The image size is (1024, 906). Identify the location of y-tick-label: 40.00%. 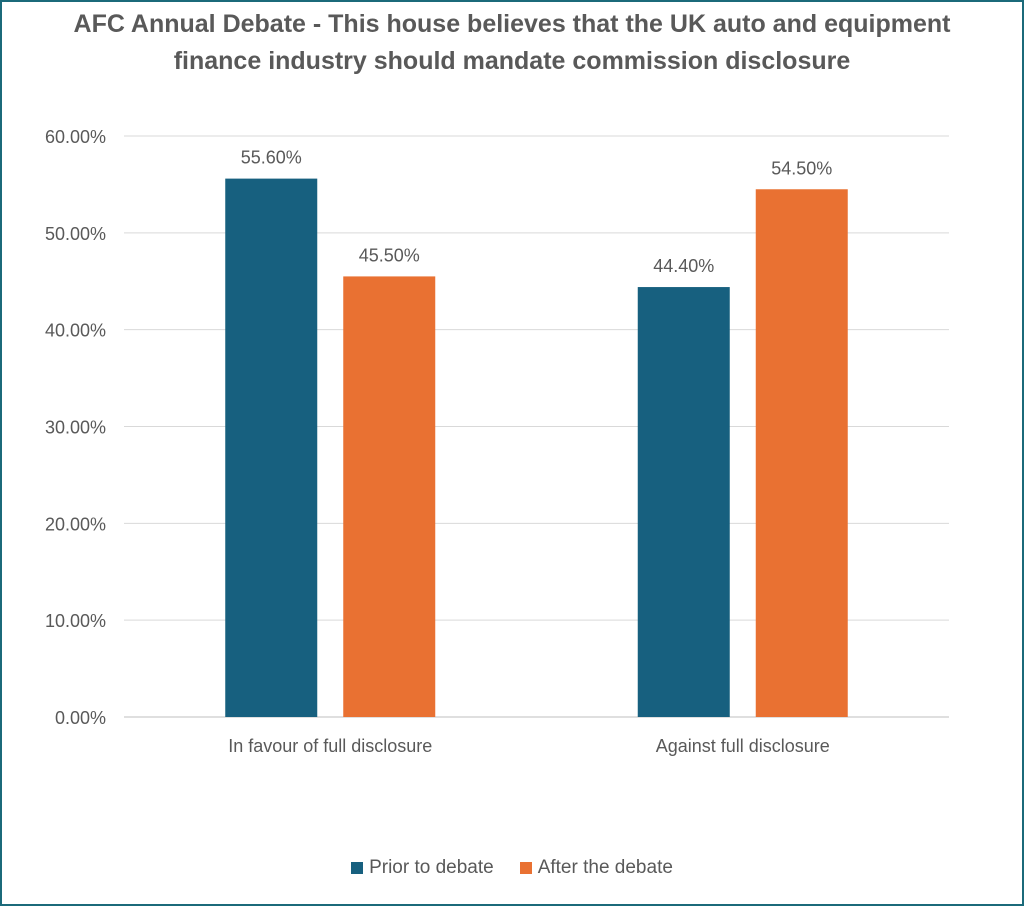
(75, 331).